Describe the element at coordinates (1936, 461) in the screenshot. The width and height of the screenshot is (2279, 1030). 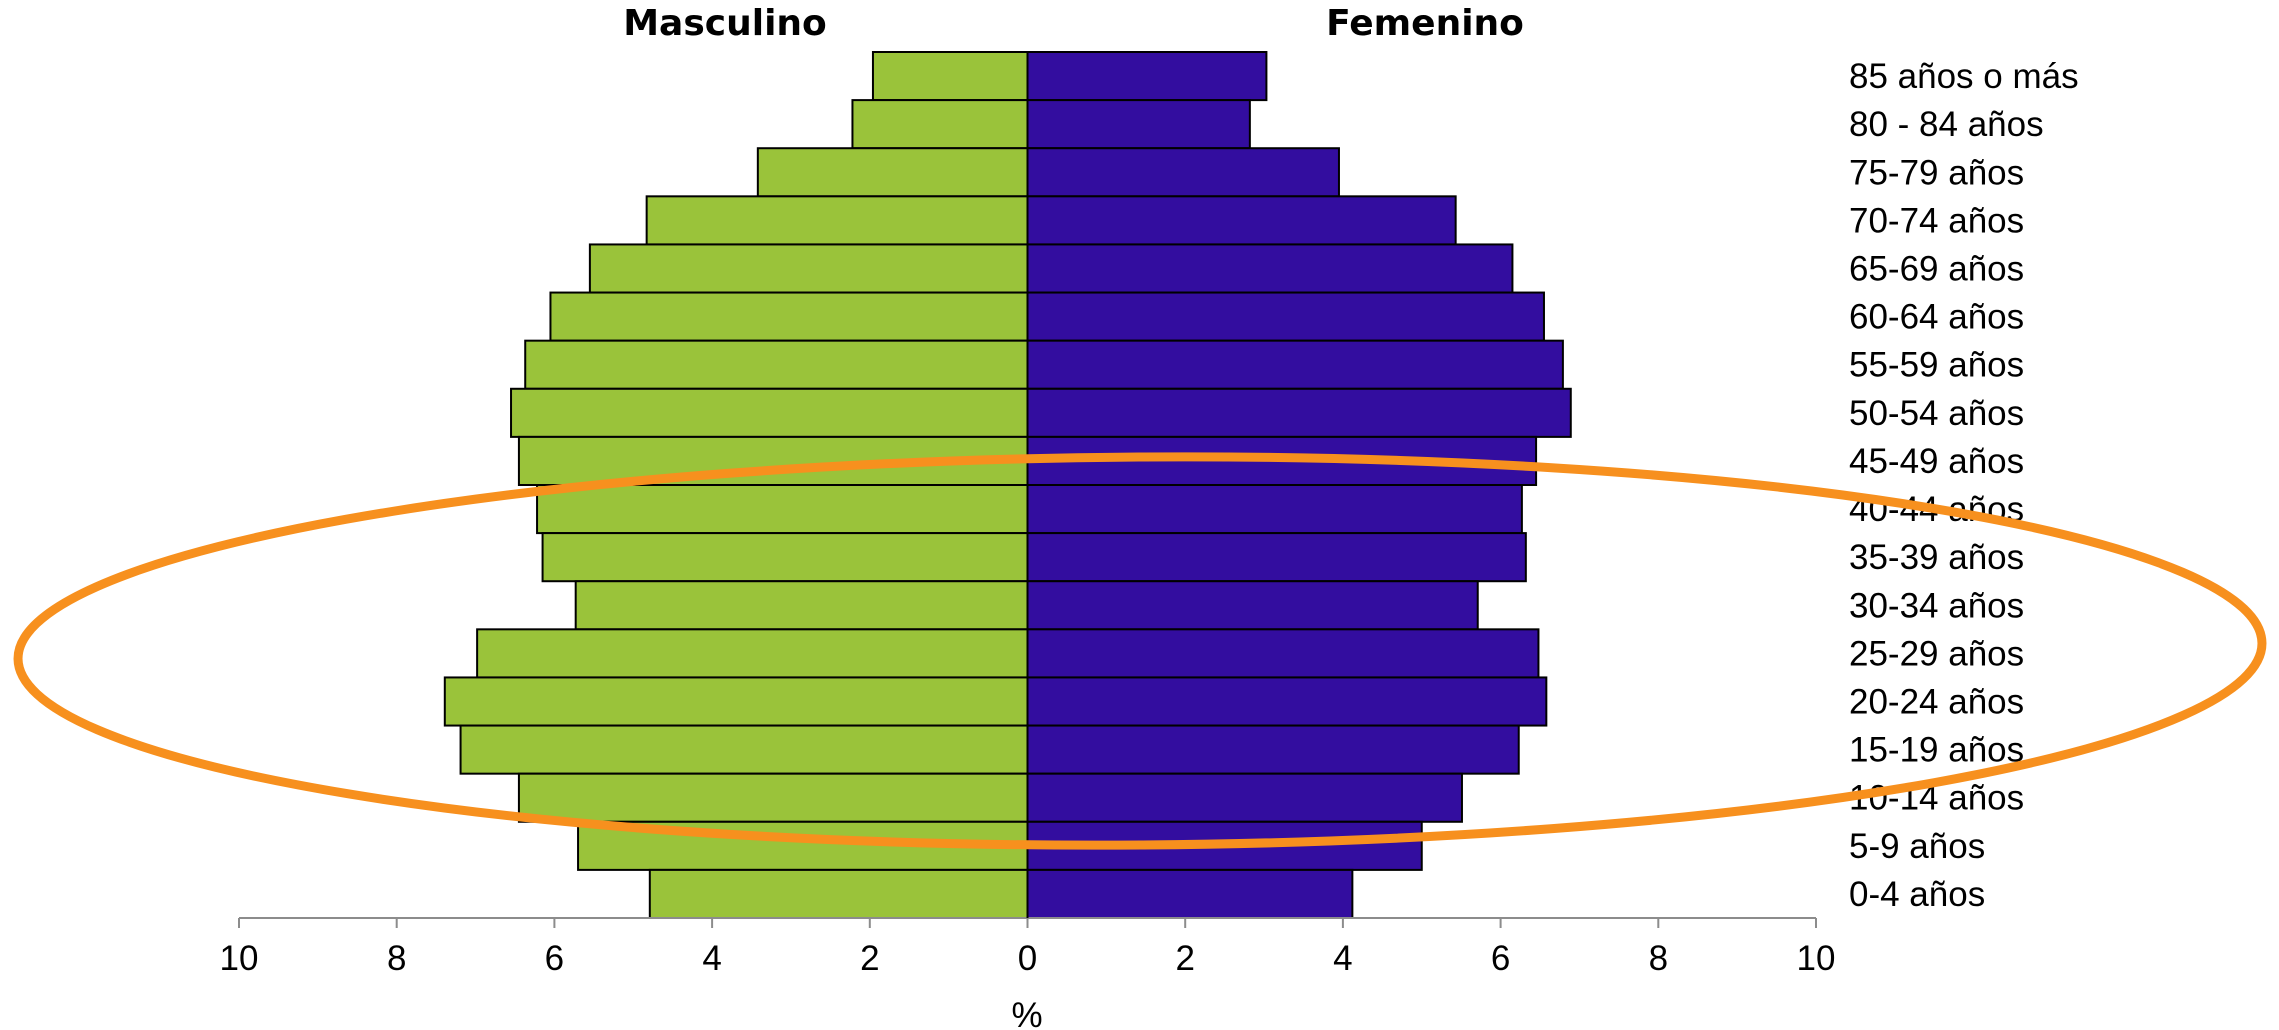
I see `age-group-label: 45-49 años` at that location.